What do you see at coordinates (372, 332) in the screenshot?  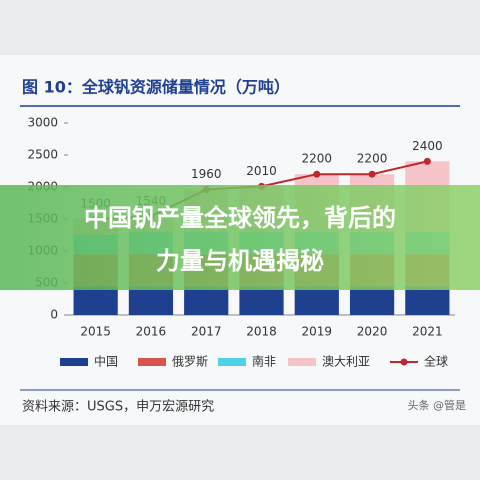 I see `x-tick-label: 2020` at bounding box center [372, 332].